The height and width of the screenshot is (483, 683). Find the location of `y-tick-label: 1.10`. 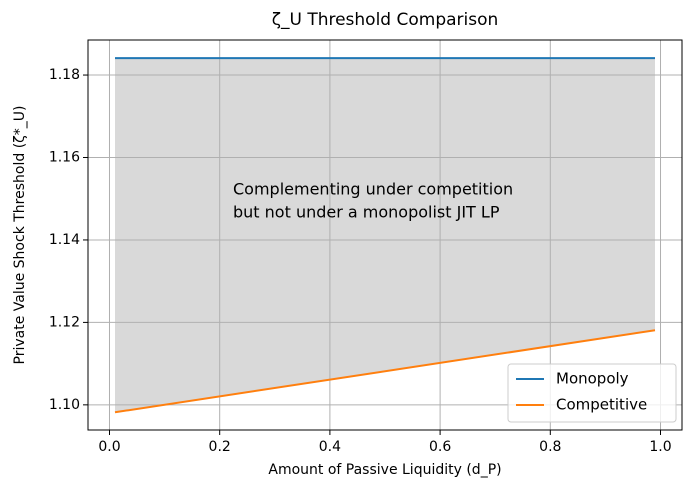

y-tick-label: 1.10 is located at coordinates (64, 405).